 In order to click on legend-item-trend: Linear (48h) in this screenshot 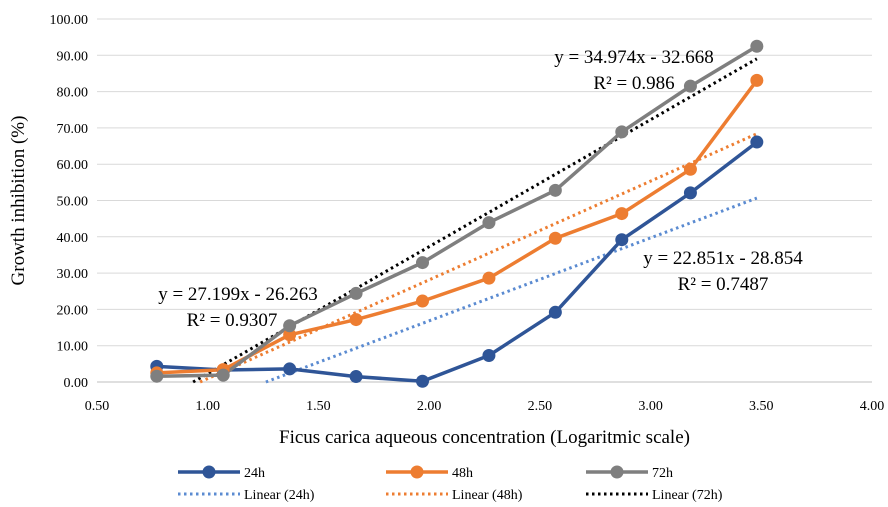, I will do `click(454, 495)`.